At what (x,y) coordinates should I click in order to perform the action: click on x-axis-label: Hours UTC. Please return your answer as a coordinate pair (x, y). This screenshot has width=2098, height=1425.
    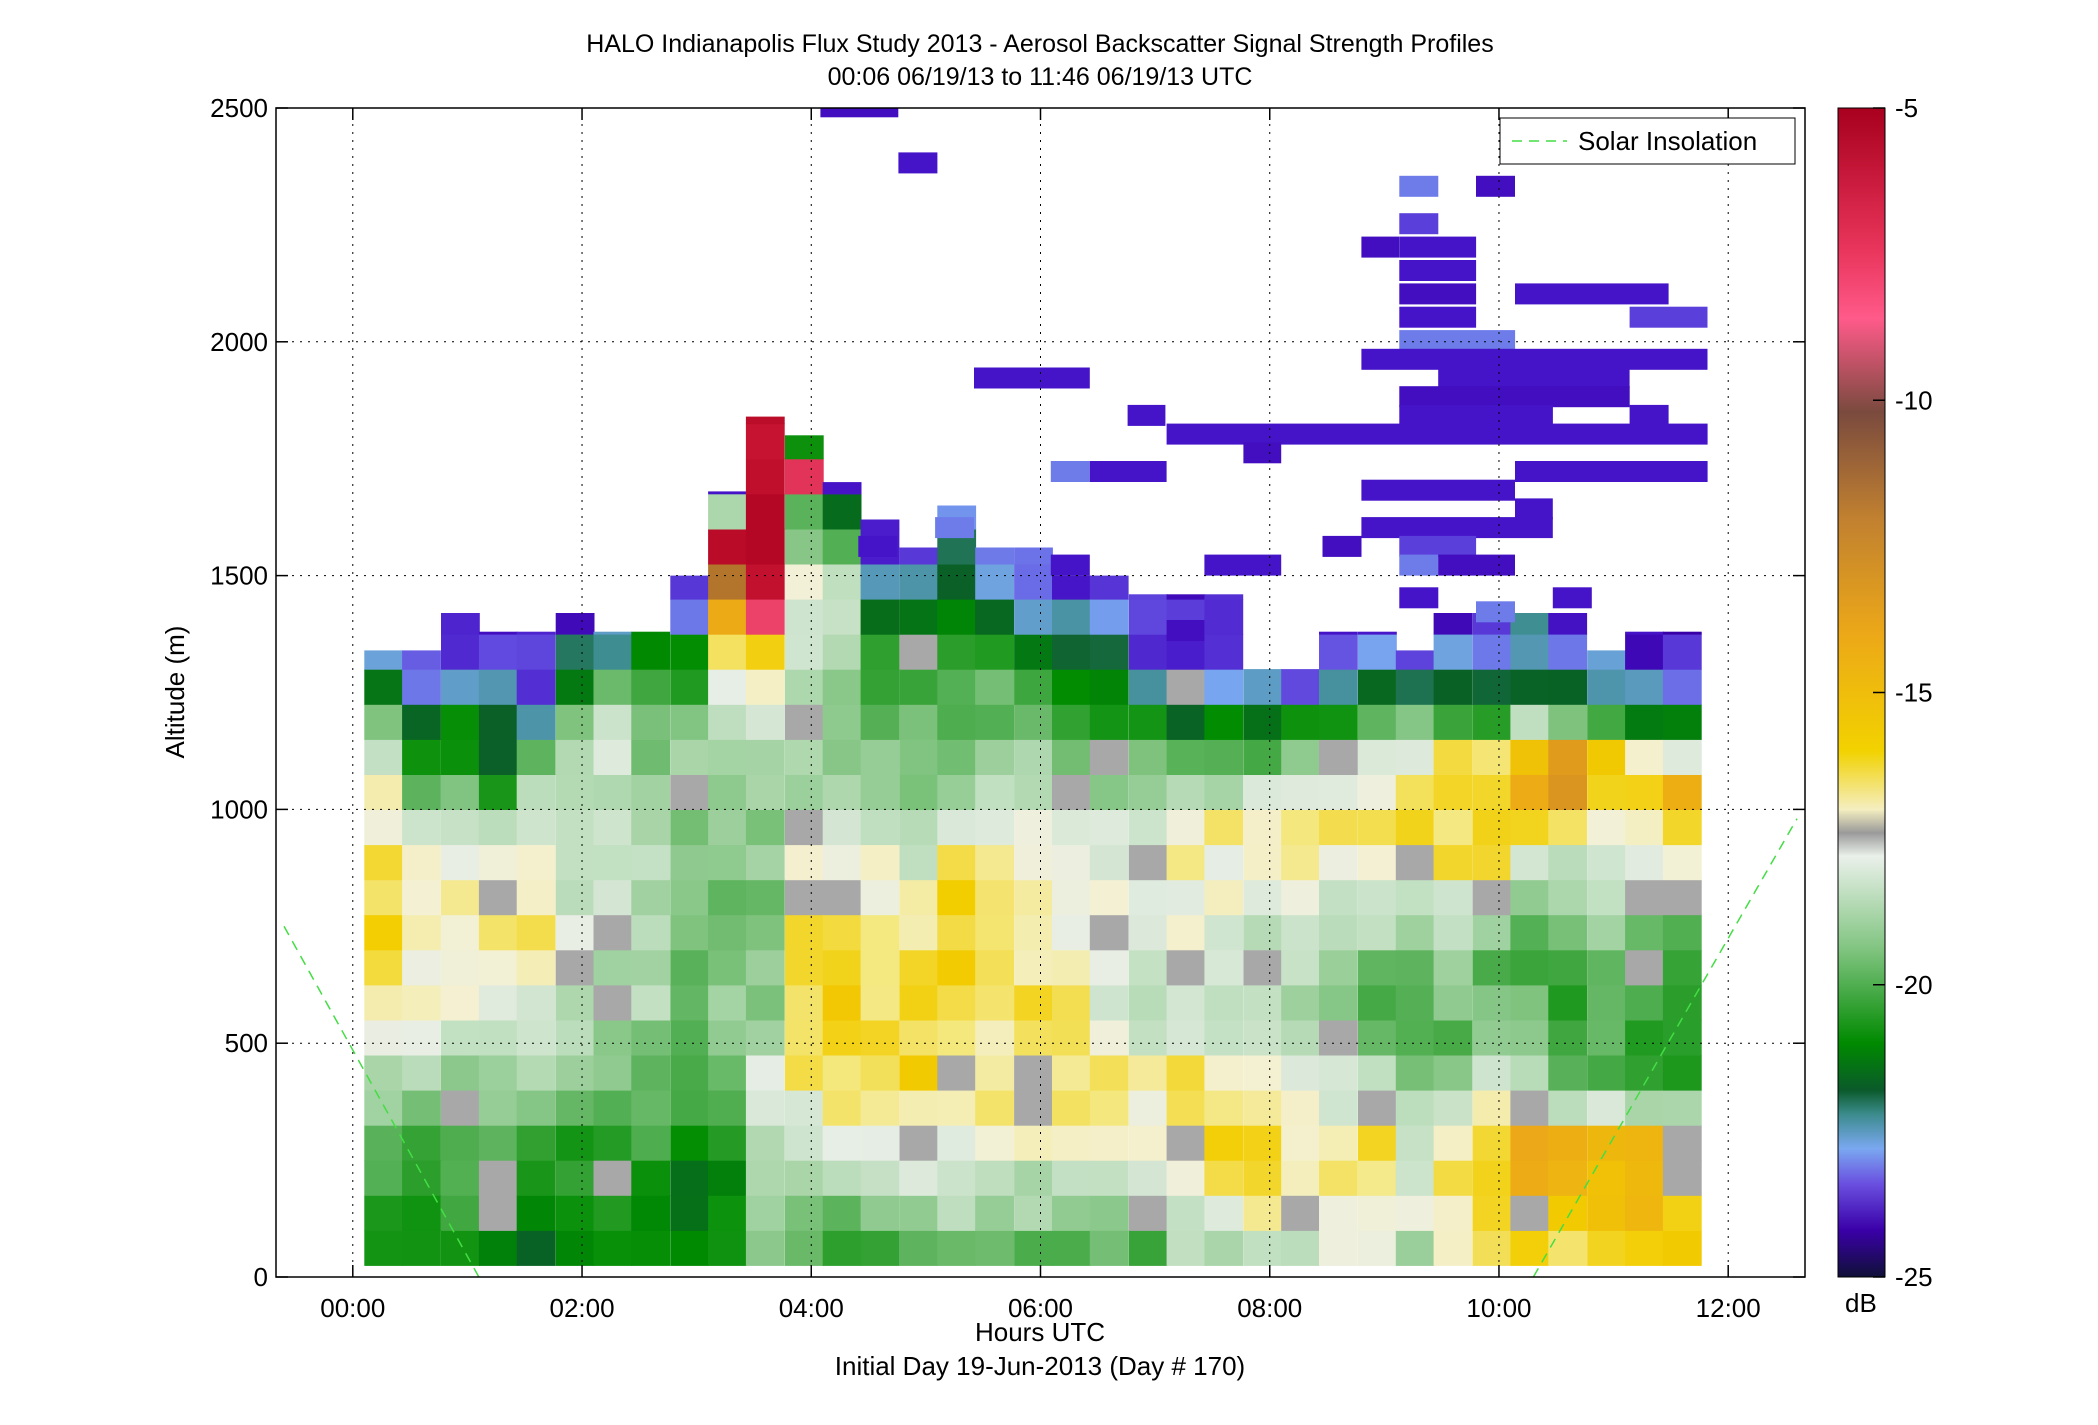
    Looking at the image, I should click on (1040, 1332).